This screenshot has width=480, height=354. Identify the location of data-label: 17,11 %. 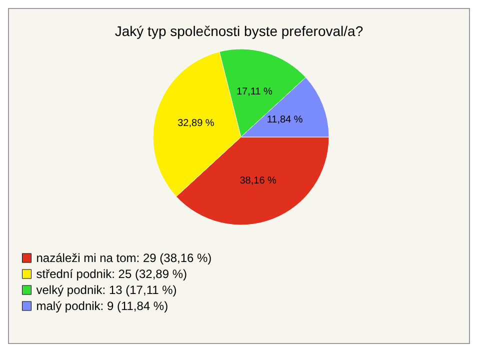
(254, 92).